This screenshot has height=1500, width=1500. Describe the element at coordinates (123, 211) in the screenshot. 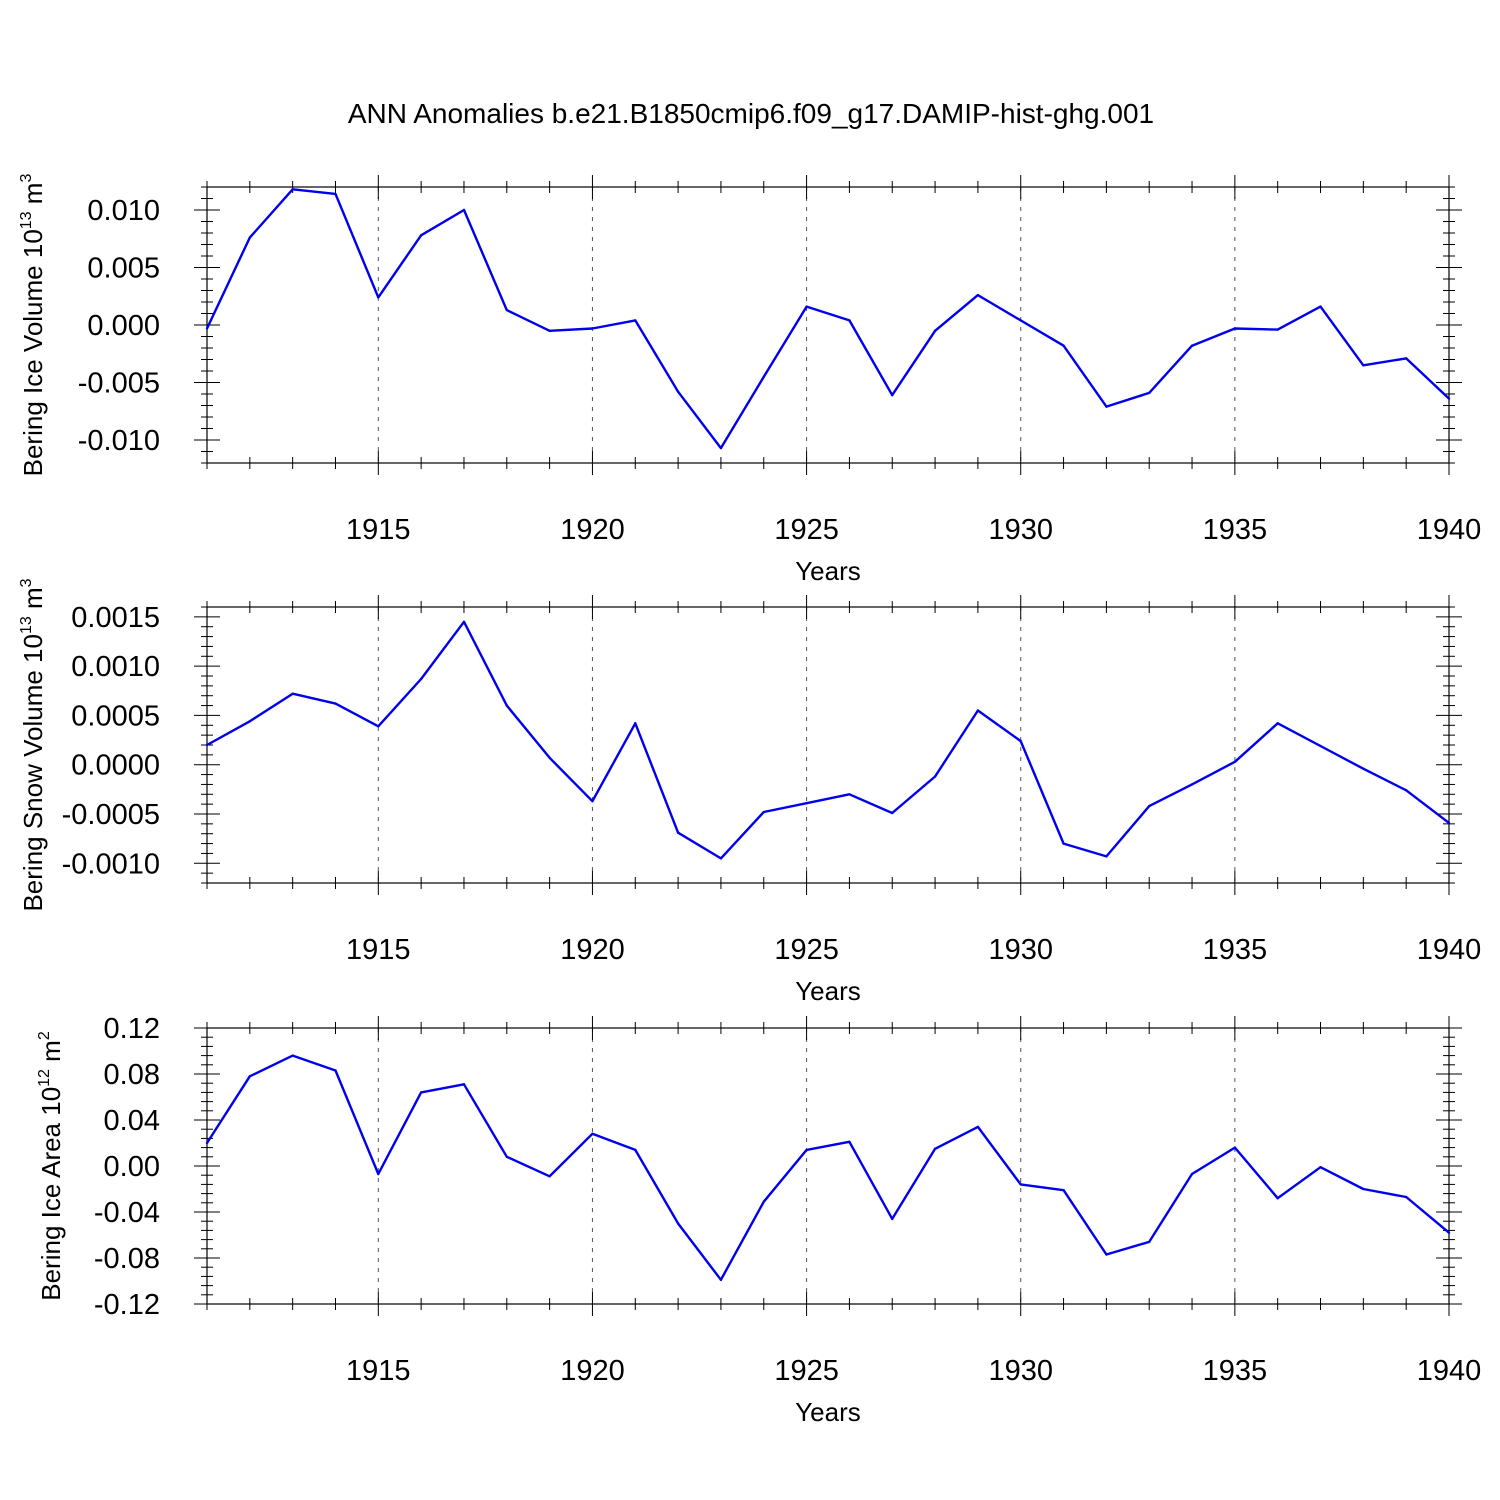

I see `y-tick-label: 0.010` at that location.